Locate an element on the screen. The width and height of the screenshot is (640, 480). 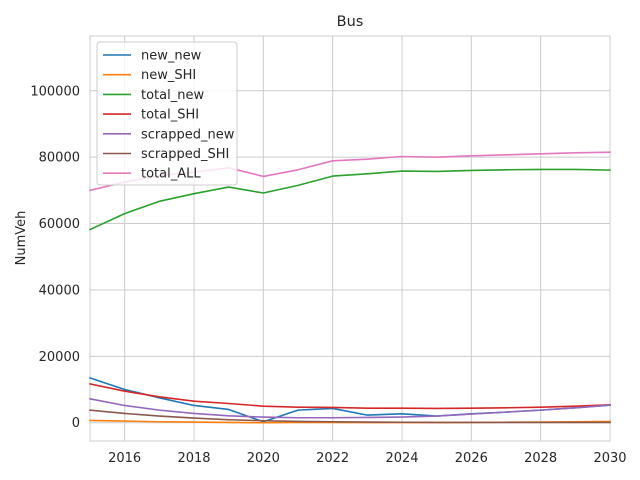
legend-label: total_SHI is located at coordinates (170, 115).